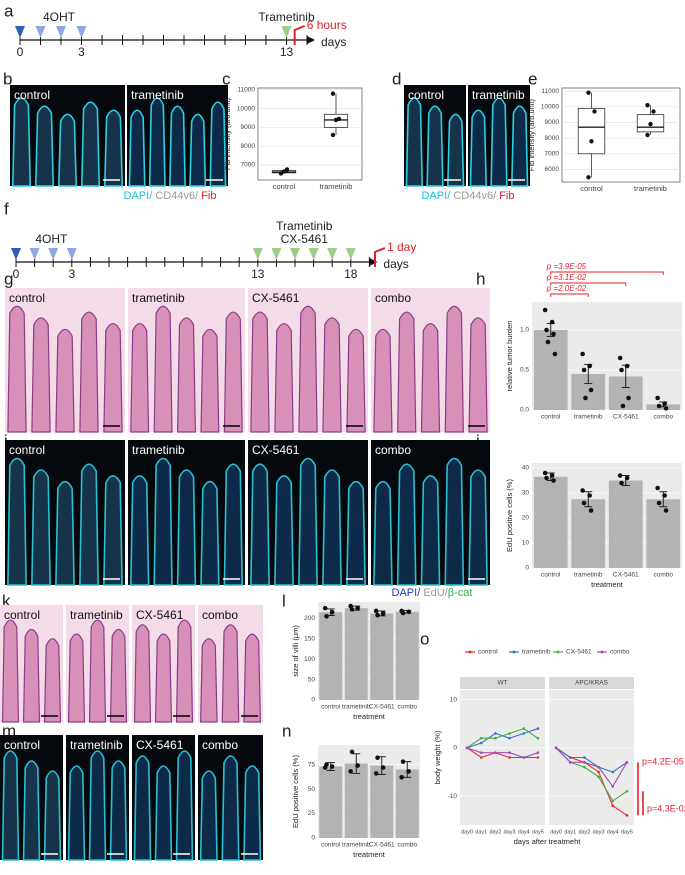  Describe the element at coordinates (312, 764) in the screenshot. I see `y-tick-label: 75` at that location.